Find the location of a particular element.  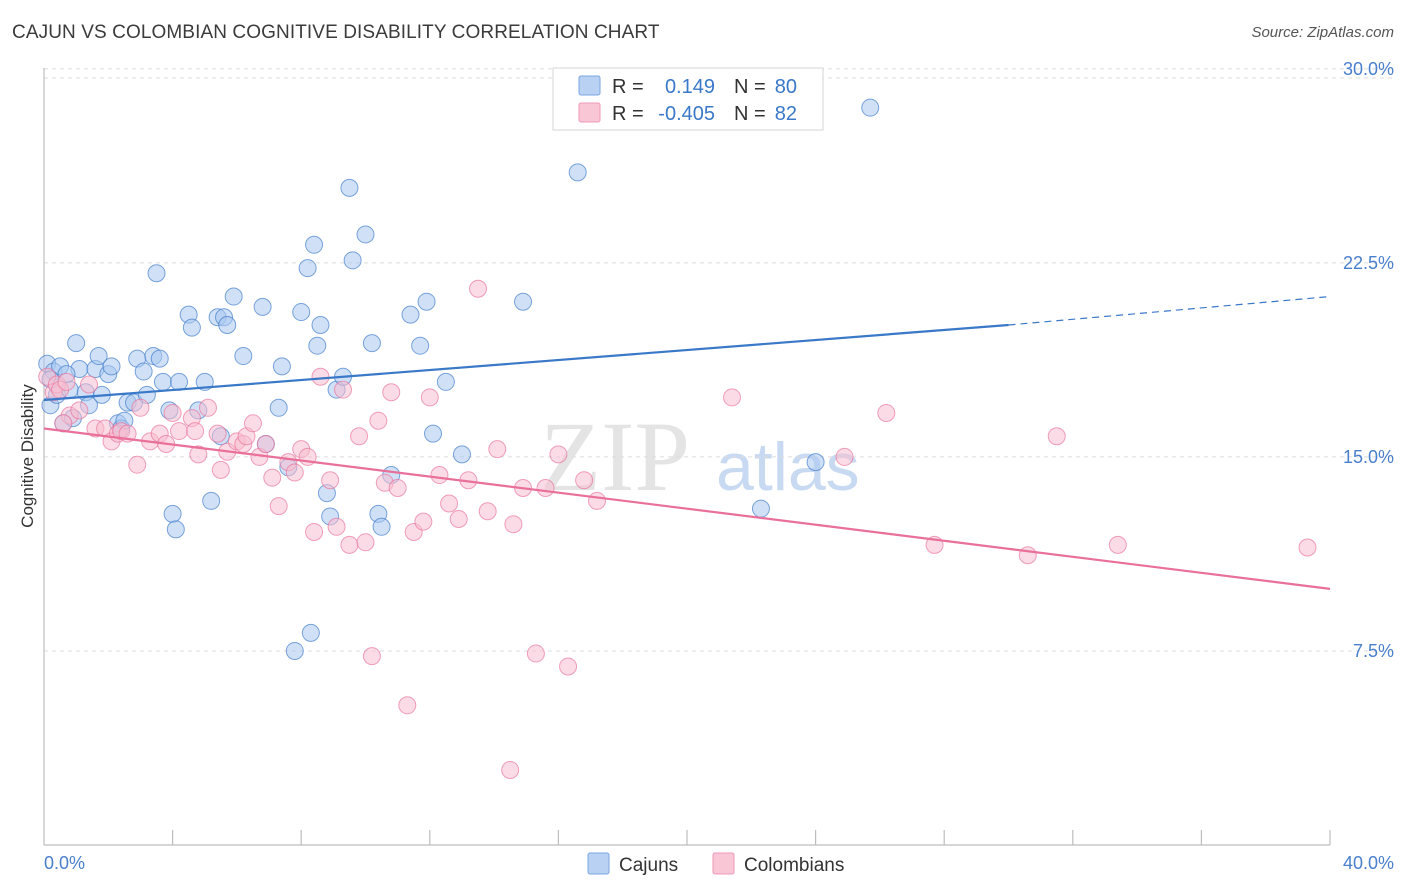

legend-swatch-cajuns is located at coordinates (589, 85).